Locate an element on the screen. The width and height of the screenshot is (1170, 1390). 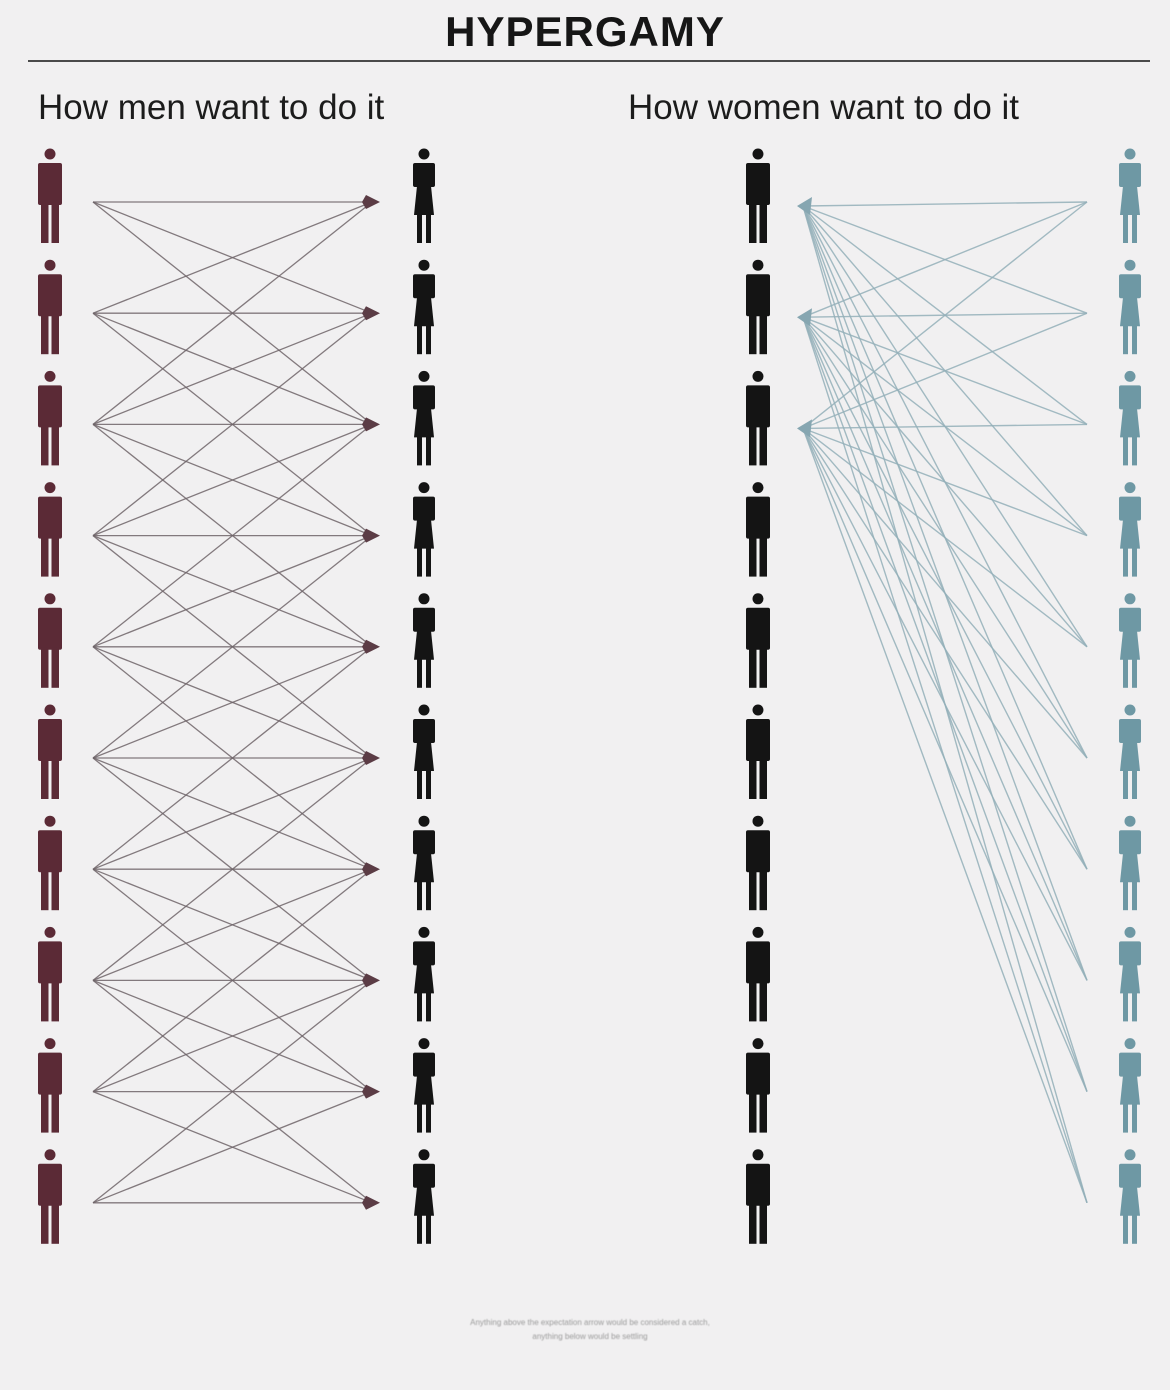
title-divider is located at coordinates (589, 61).